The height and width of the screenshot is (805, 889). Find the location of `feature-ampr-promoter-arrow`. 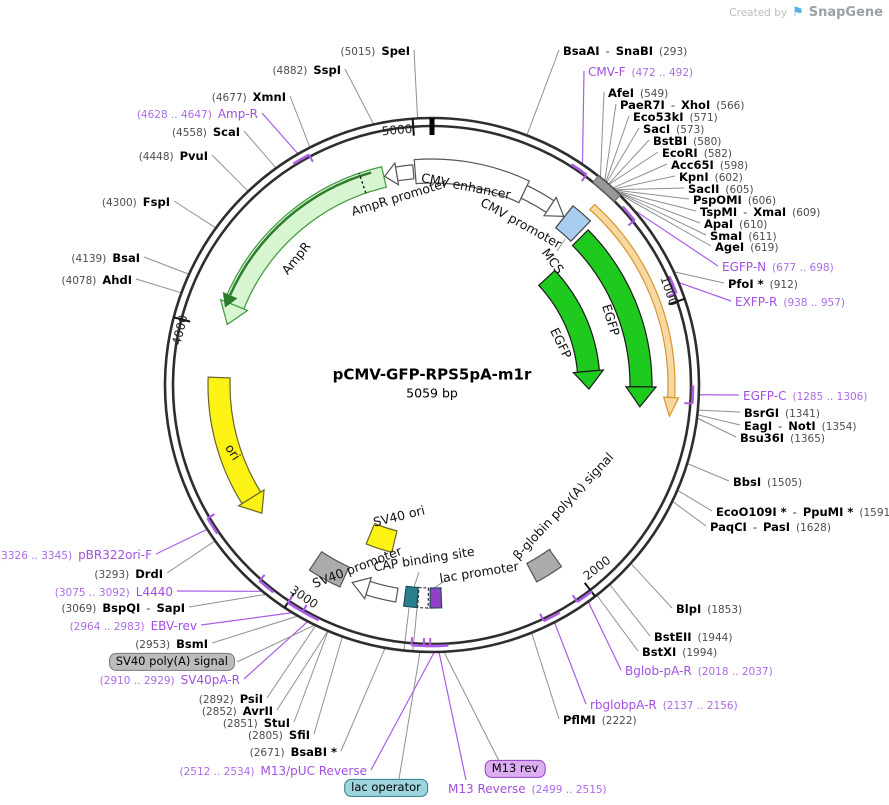

feature-ampr-promoter-arrow is located at coordinates (404, 173).